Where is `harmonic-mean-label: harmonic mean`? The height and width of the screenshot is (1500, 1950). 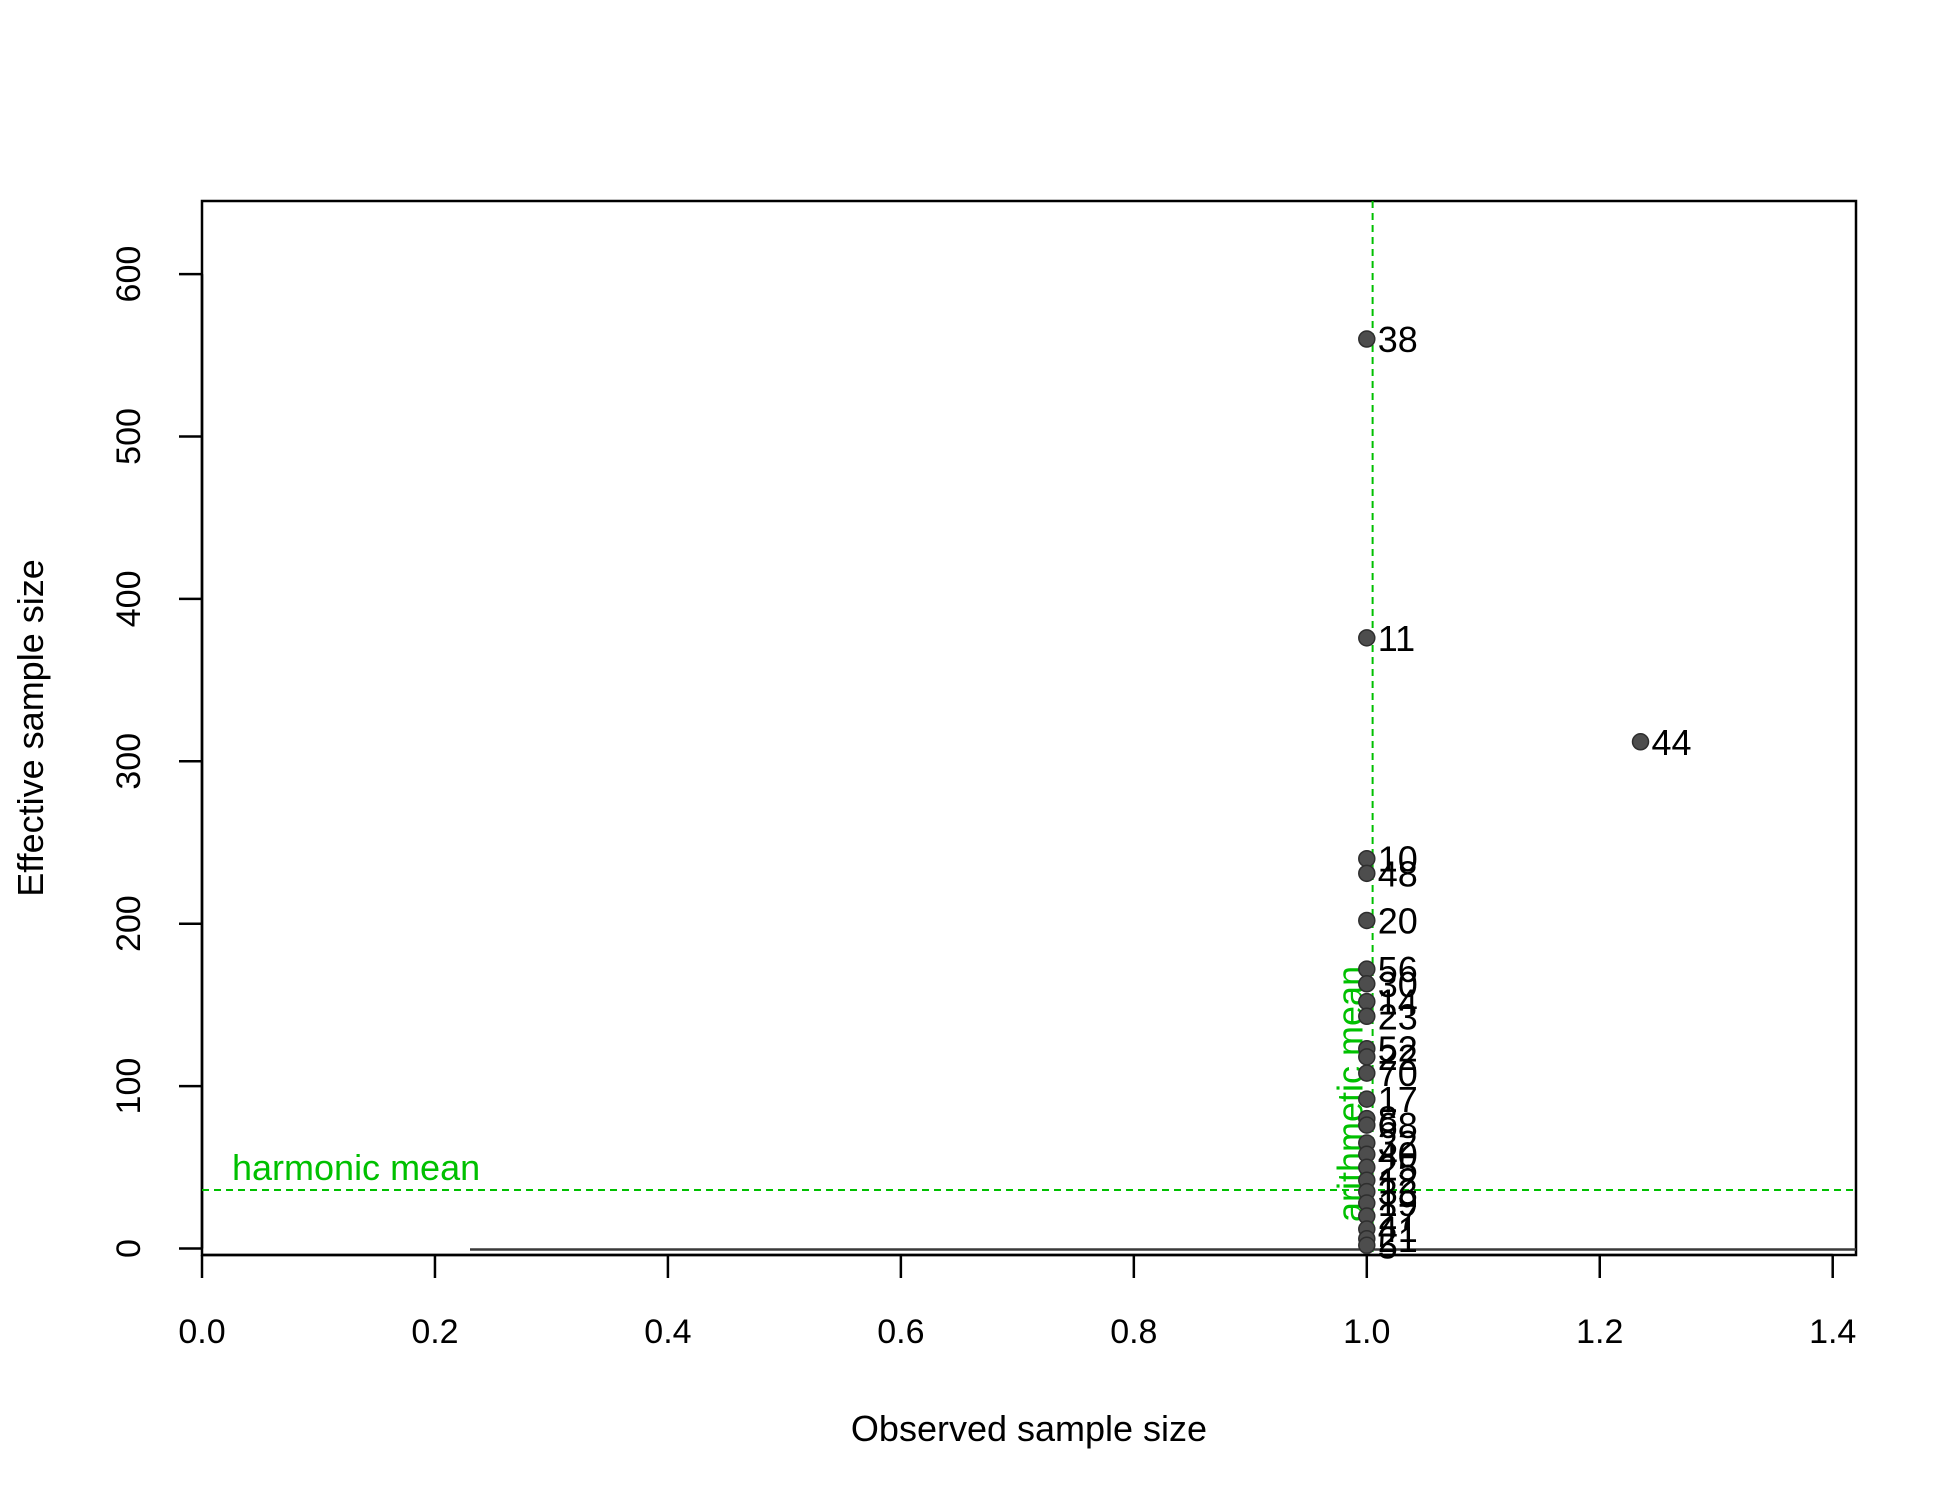 harmonic-mean-label: harmonic mean is located at coordinates (356, 1167).